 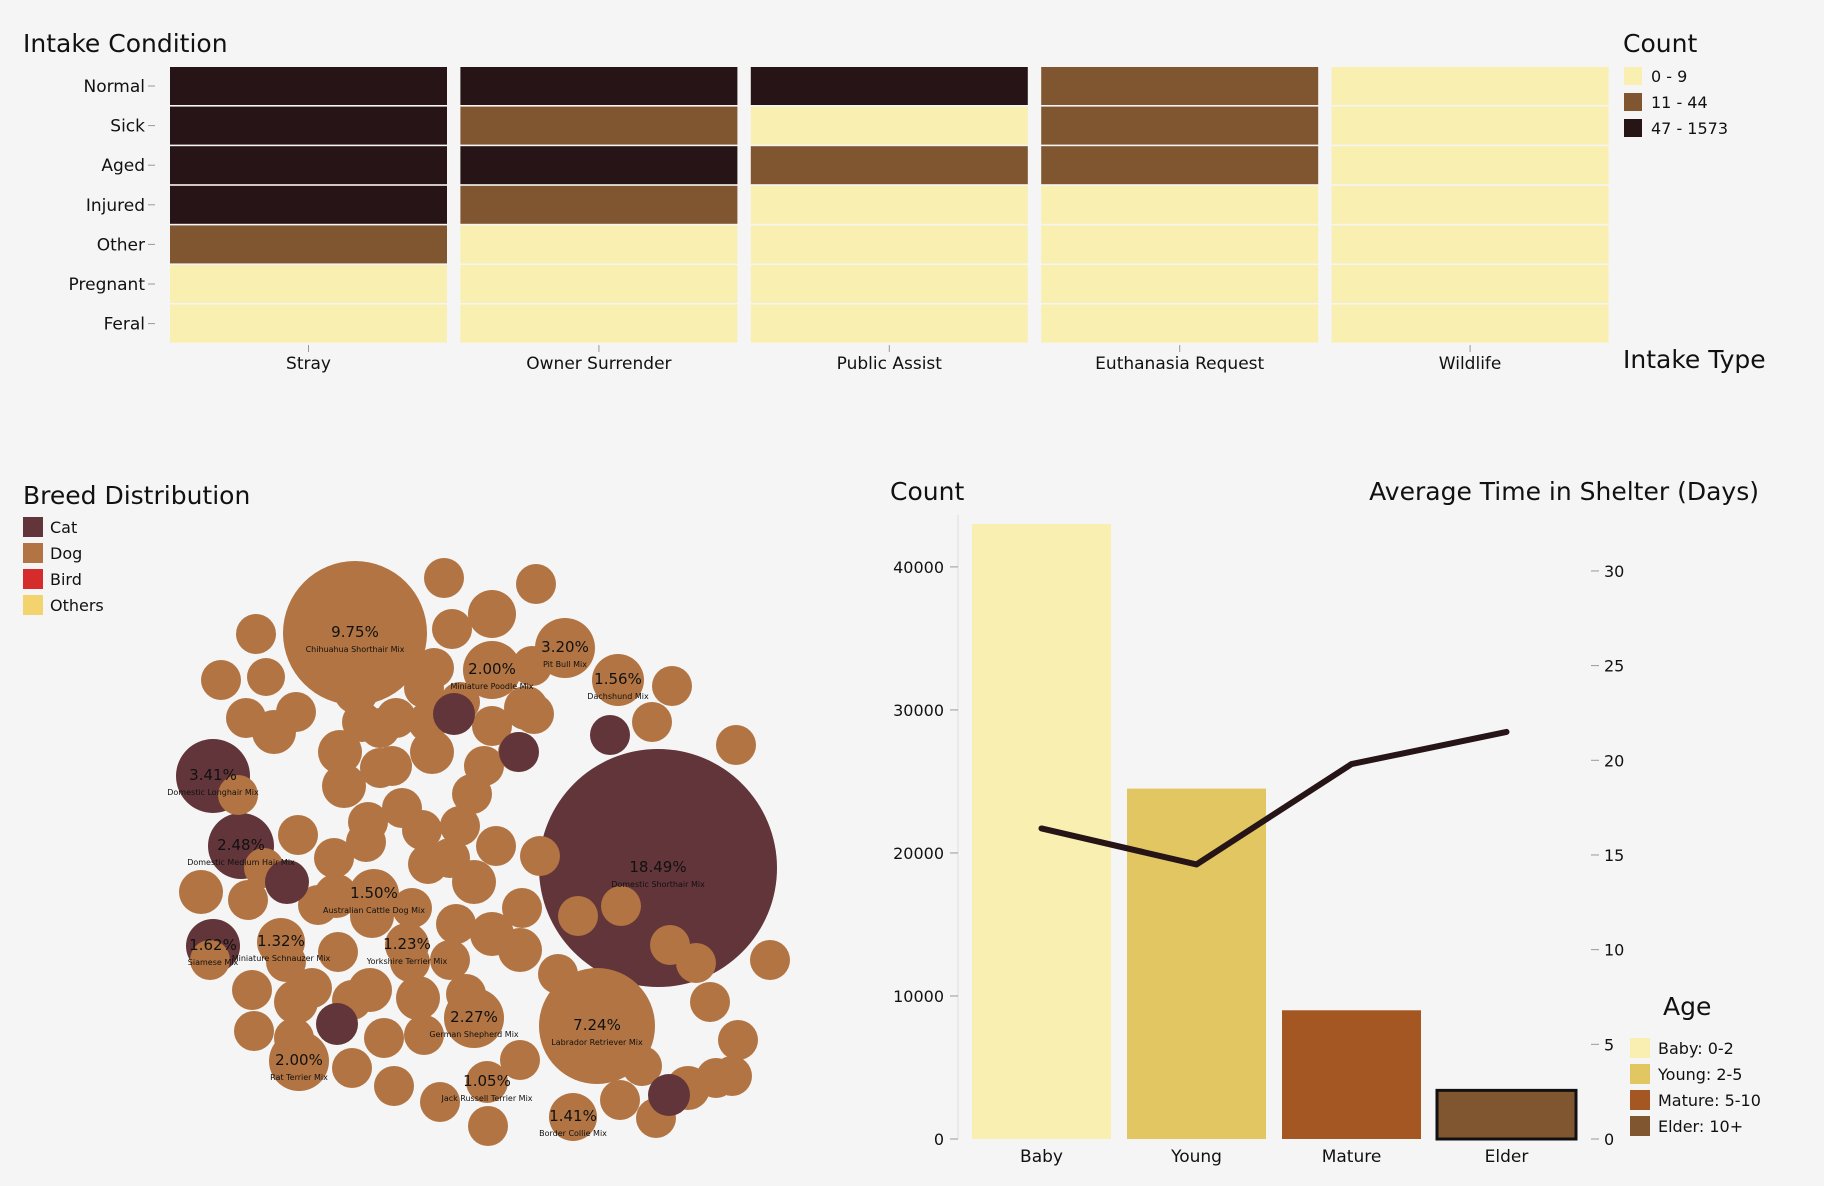 What do you see at coordinates (114, 87) in the screenshot?
I see `heatmap-y-label-normal: Normal` at bounding box center [114, 87].